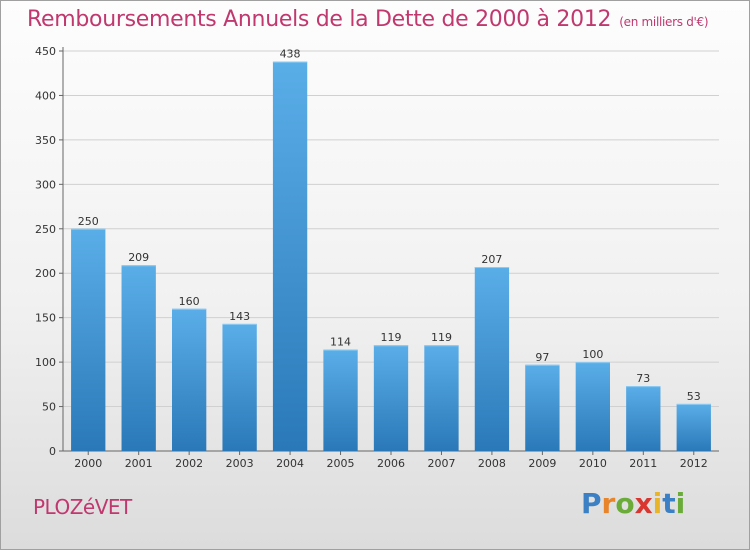  Describe the element at coordinates (239, 316) in the screenshot. I see `data-label: 143` at that location.